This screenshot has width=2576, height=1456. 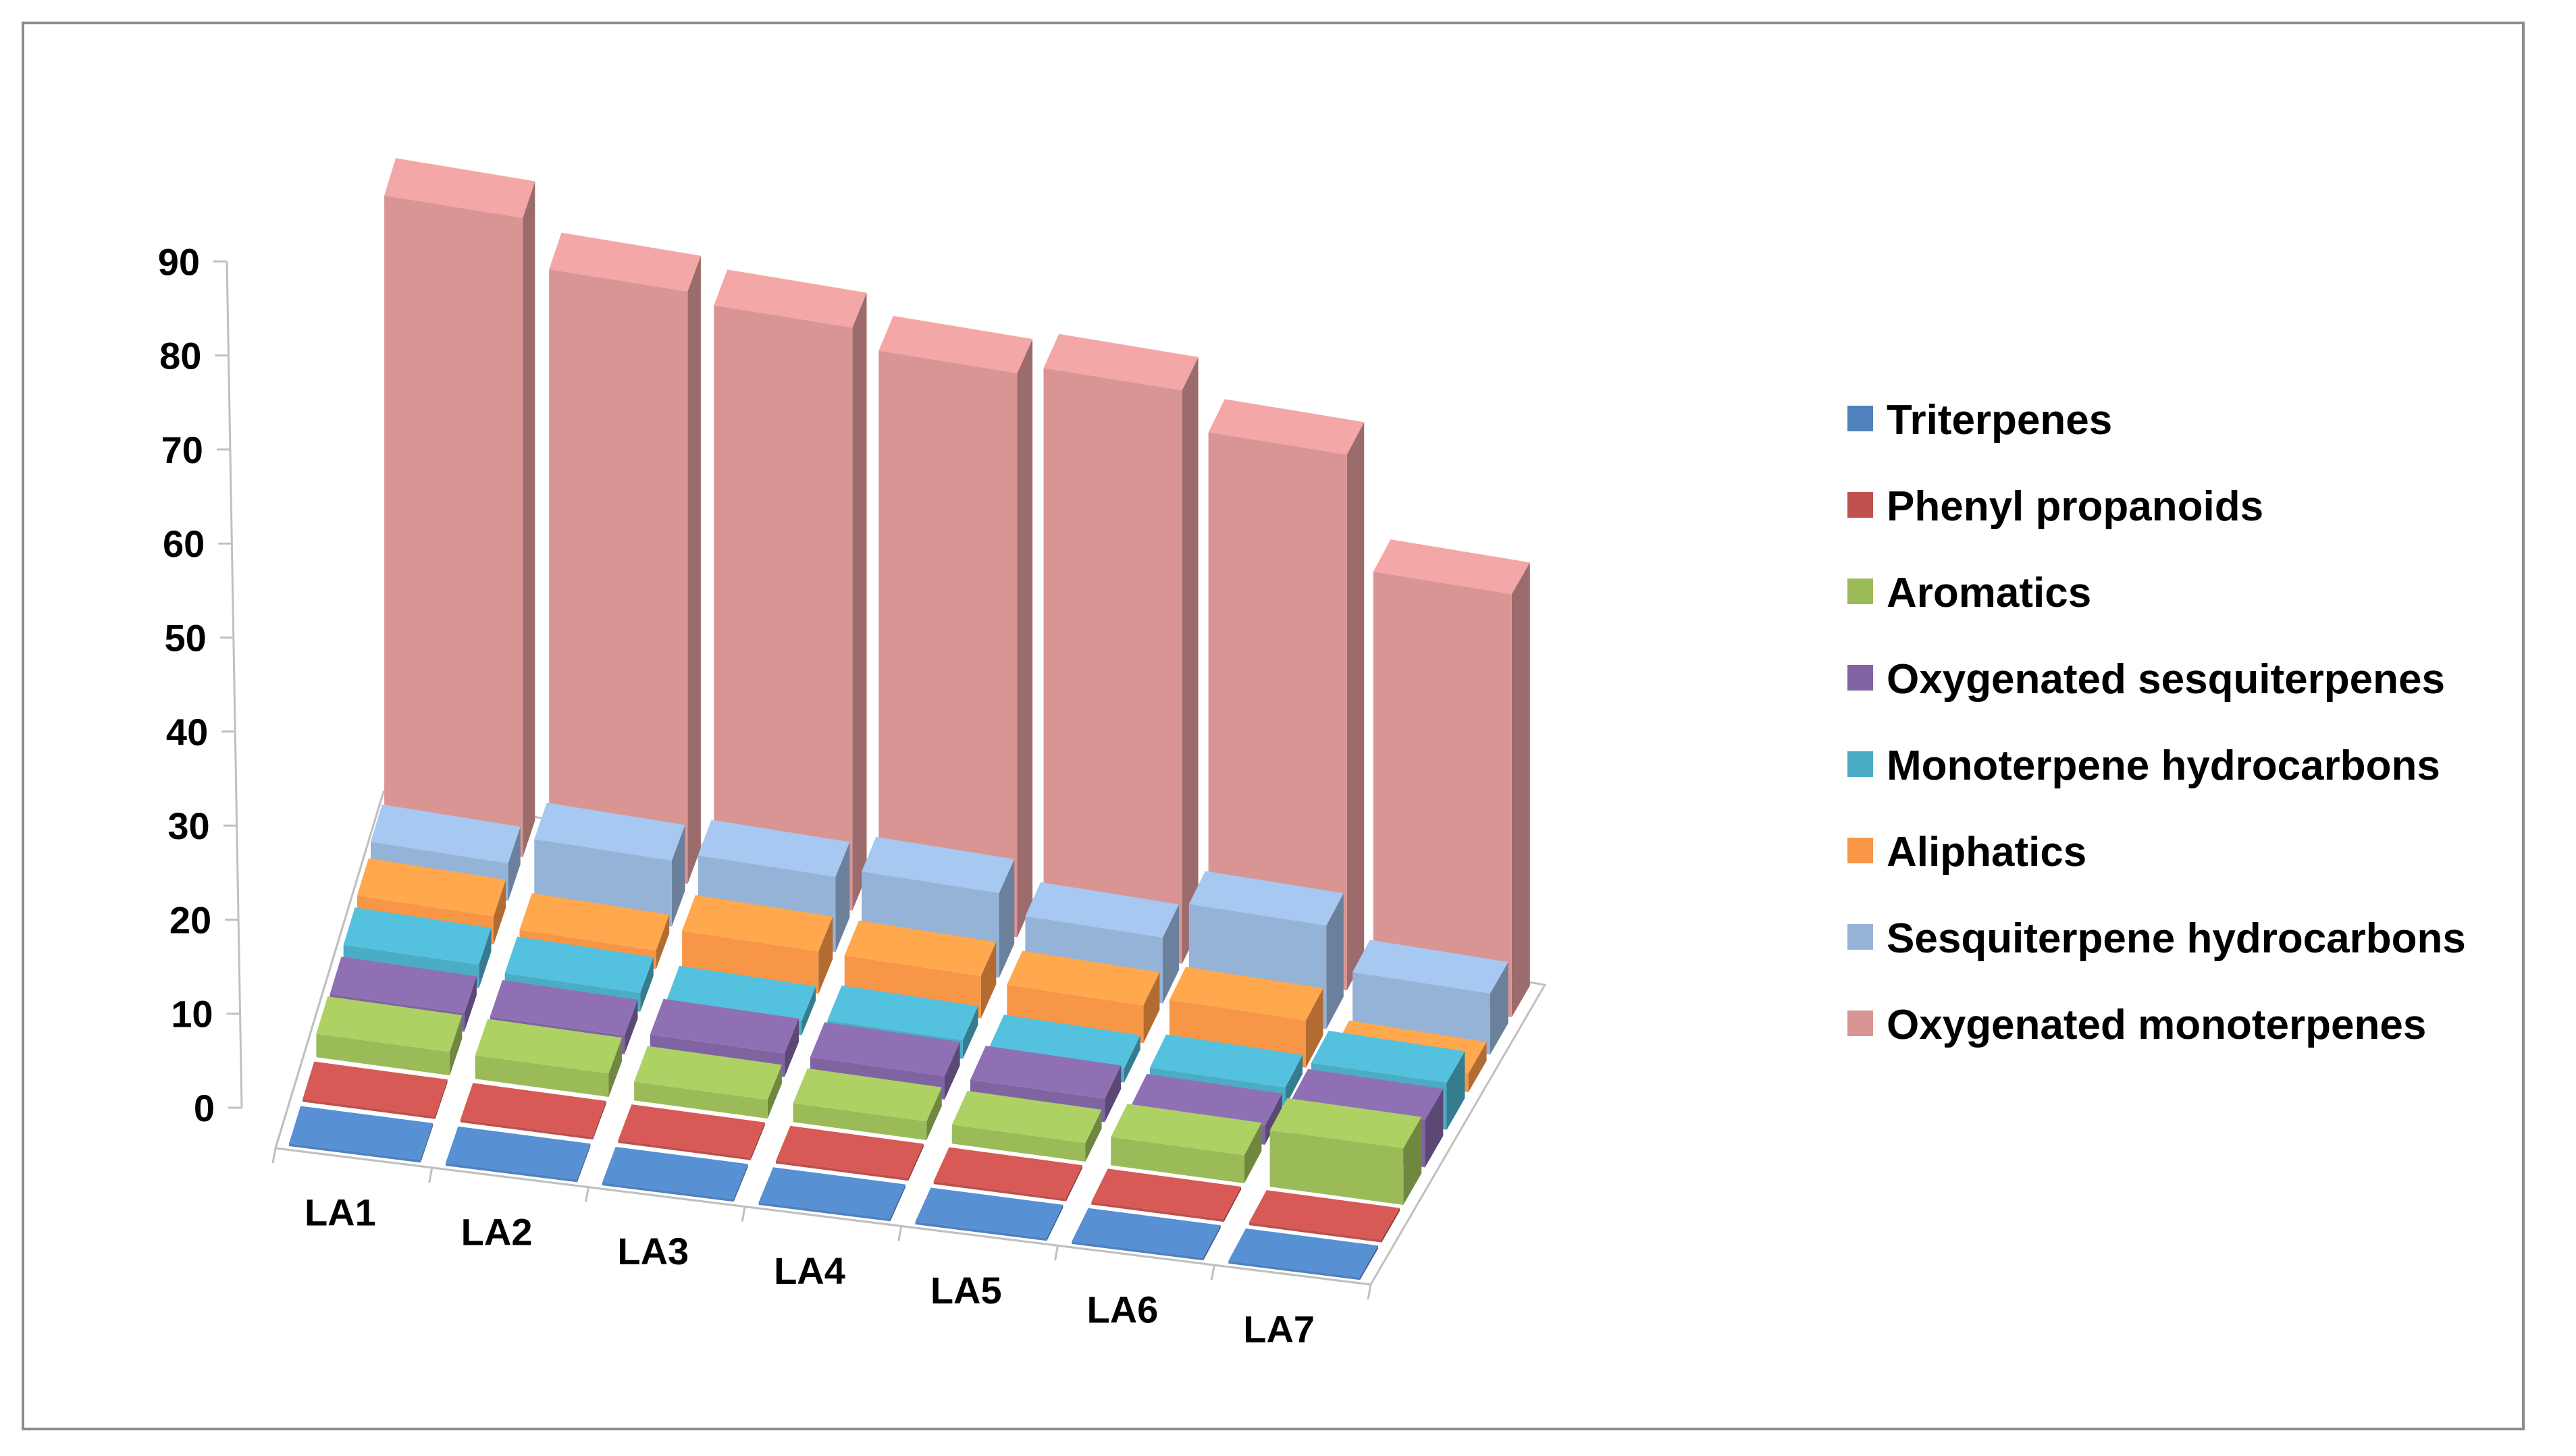 What do you see at coordinates (204, 1108) in the screenshot?
I see `y-tick-label: 0` at bounding box center [204, 1108].